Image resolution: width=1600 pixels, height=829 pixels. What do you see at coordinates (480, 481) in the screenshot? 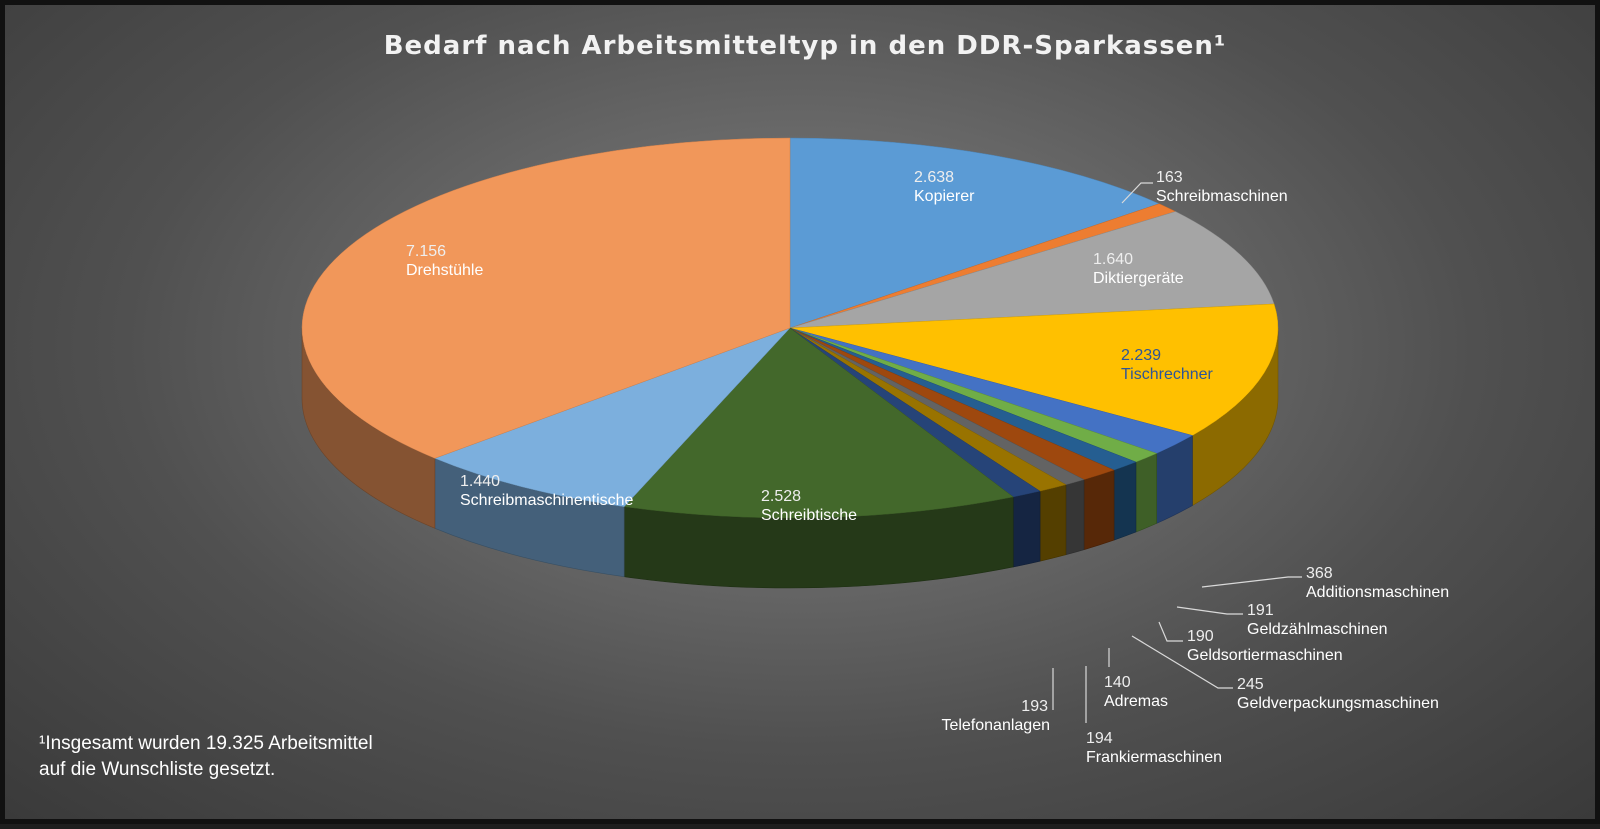
I see `data-label-value-schreibmaschinentische: 1.440` at bounding box center [480, 481].